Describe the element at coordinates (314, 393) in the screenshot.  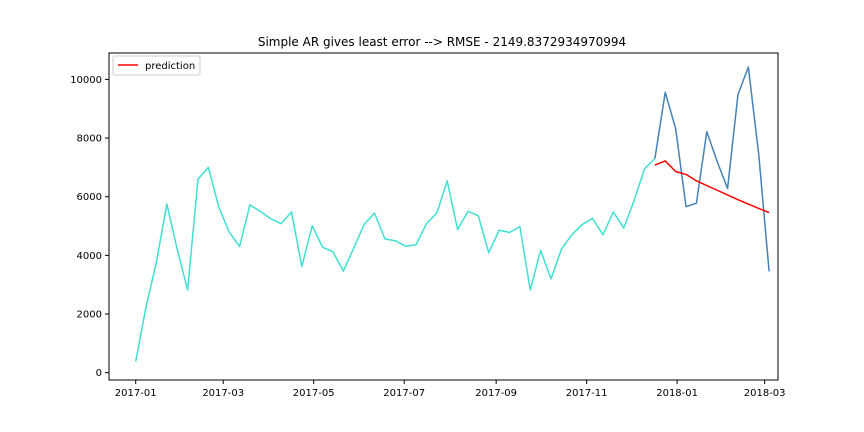
I see `x-tick-label: 2017-05` at that location.